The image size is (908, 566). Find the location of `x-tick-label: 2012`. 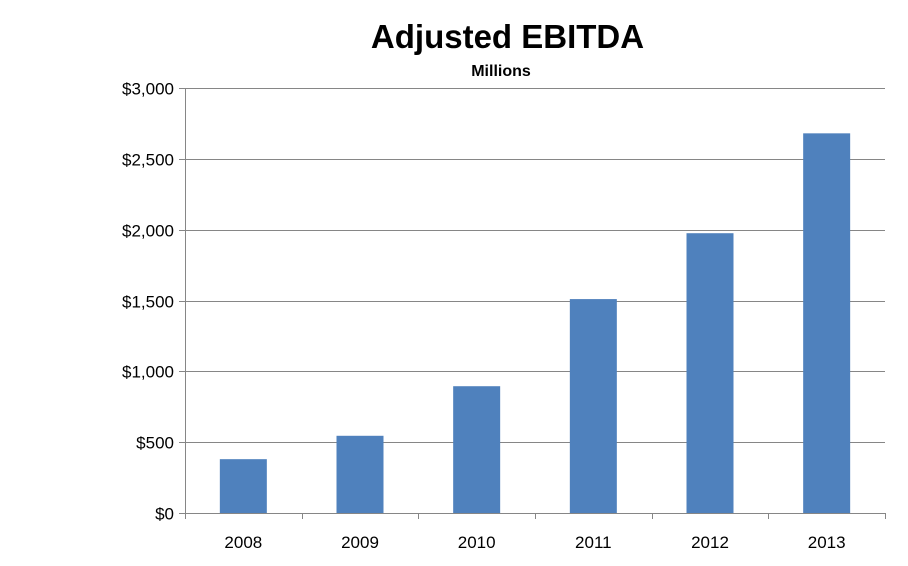

x-tick-label: 2012 is located at coordinates (710, 542).